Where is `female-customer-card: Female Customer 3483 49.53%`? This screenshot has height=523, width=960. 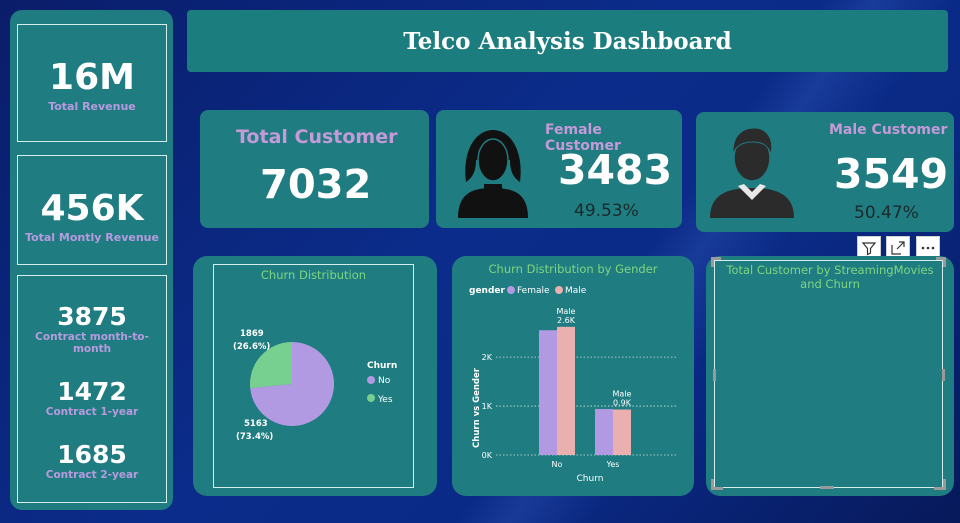
female-customer-card: Female Customer 3483 49.53% is located at coordinates (559, 169).